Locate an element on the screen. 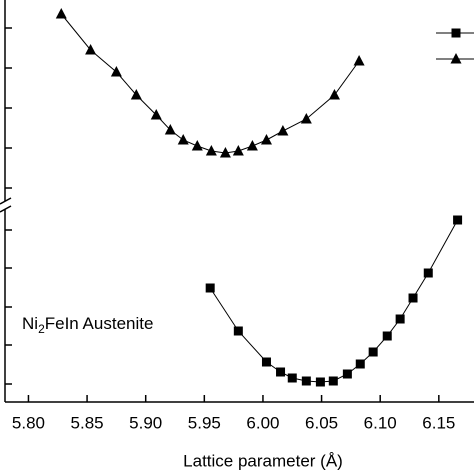 The height and width of the screenshot is (474, 474). x-tick-label: 5.85 is located at coordinates (87, 422).